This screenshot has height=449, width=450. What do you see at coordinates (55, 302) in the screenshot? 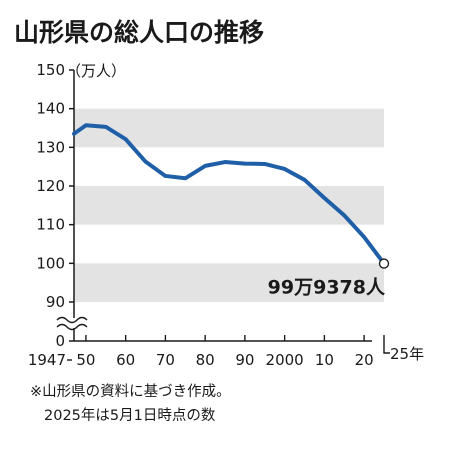
I see `y-tick-label-90: 90` at bounding box center [55, 302].